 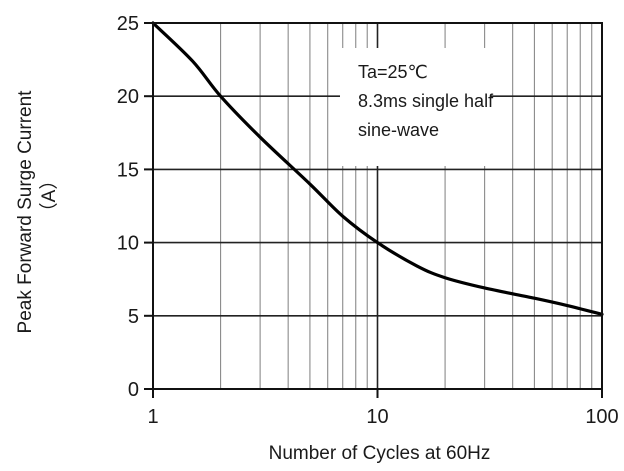 What do you see at coordinates (377, 417) in the screenshot?
I see `x-tick-label: 10` at bounding box center [377, 417].